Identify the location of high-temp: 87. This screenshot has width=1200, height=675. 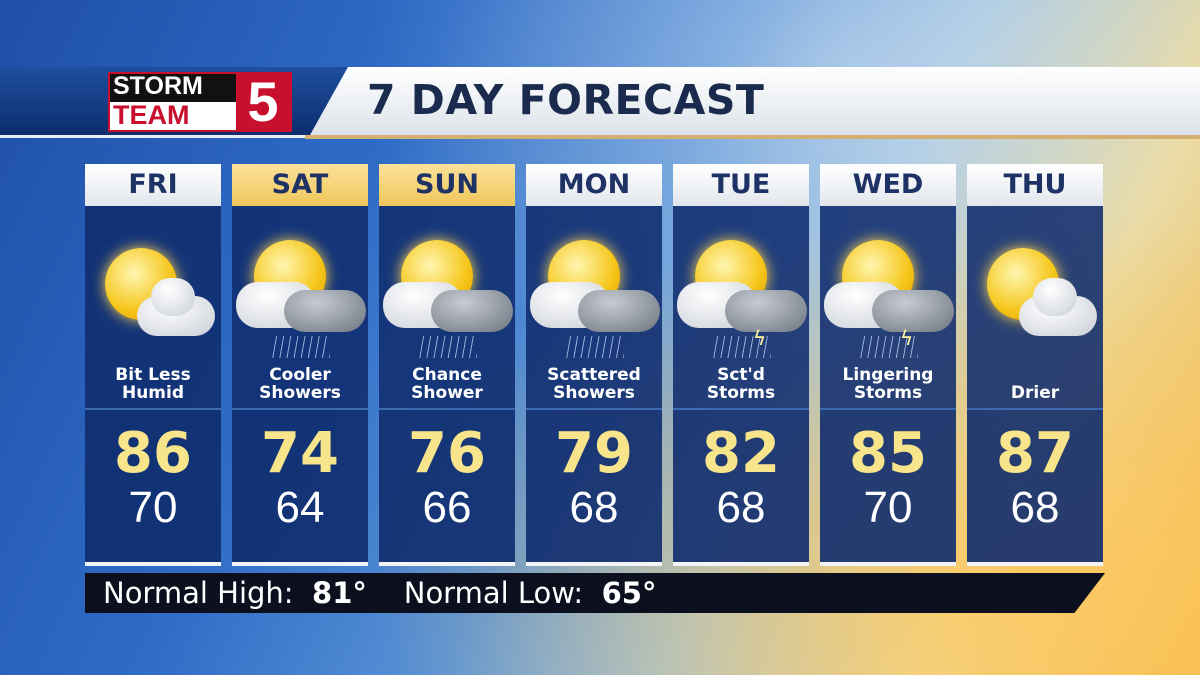
(1035, 453).